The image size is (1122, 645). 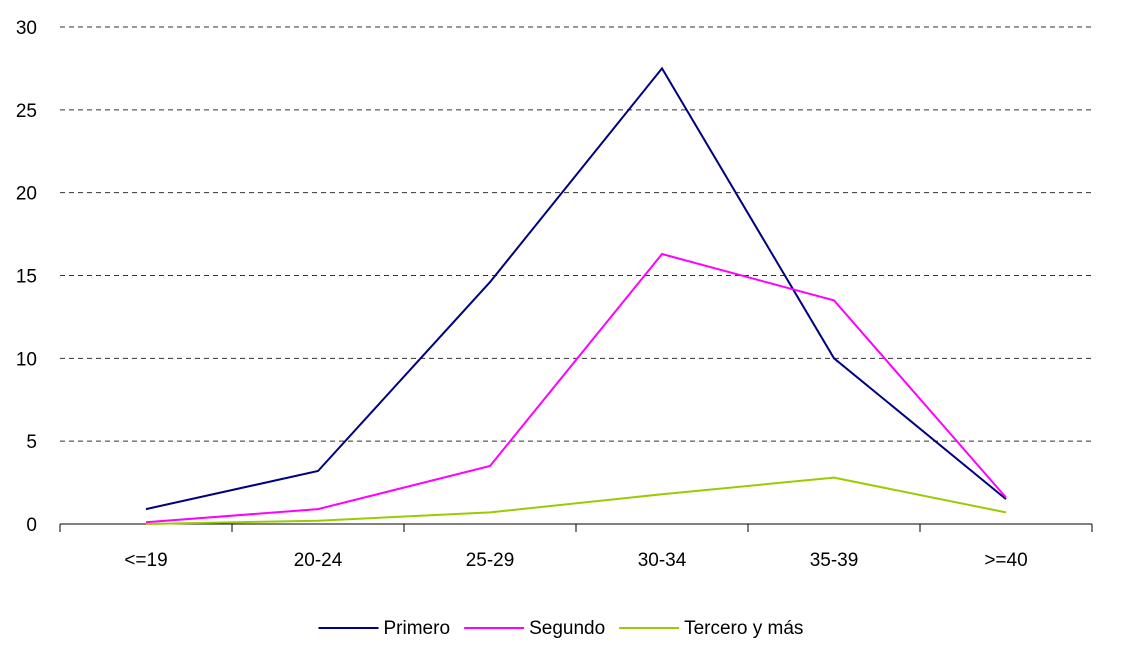 What do you see at coordinates (31, 525) in the screenshot?
I see `y-tick-label-0: 0` at bounding box center [31, 525].